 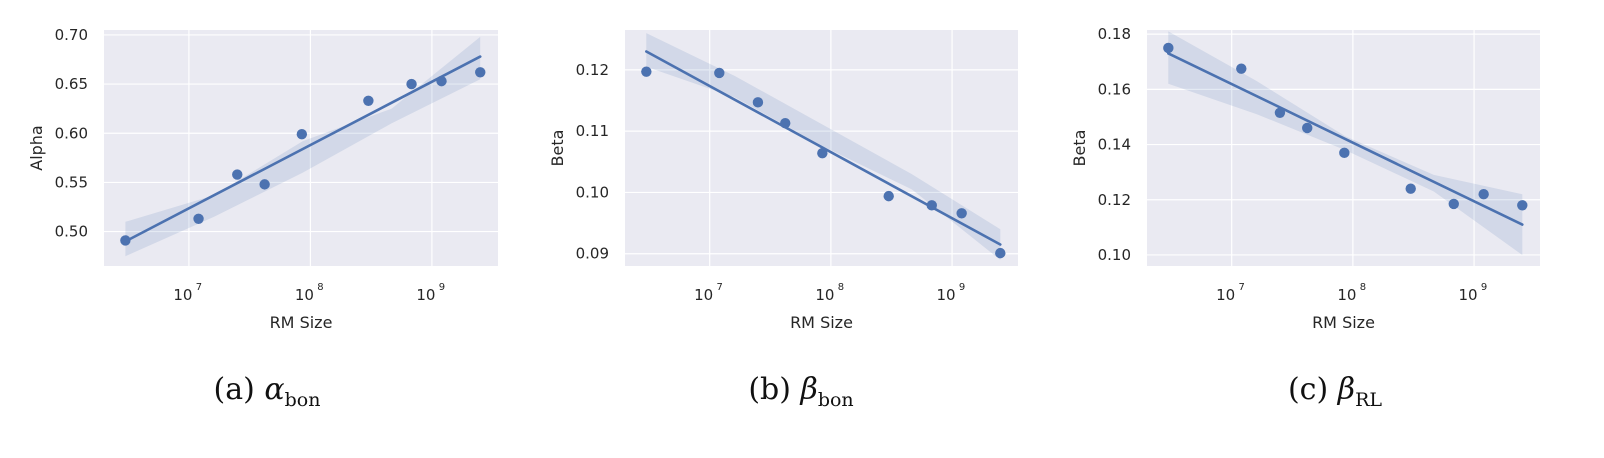 I want to click on y-tick-label-a-4: 0.70, so click(x=71, y=35).